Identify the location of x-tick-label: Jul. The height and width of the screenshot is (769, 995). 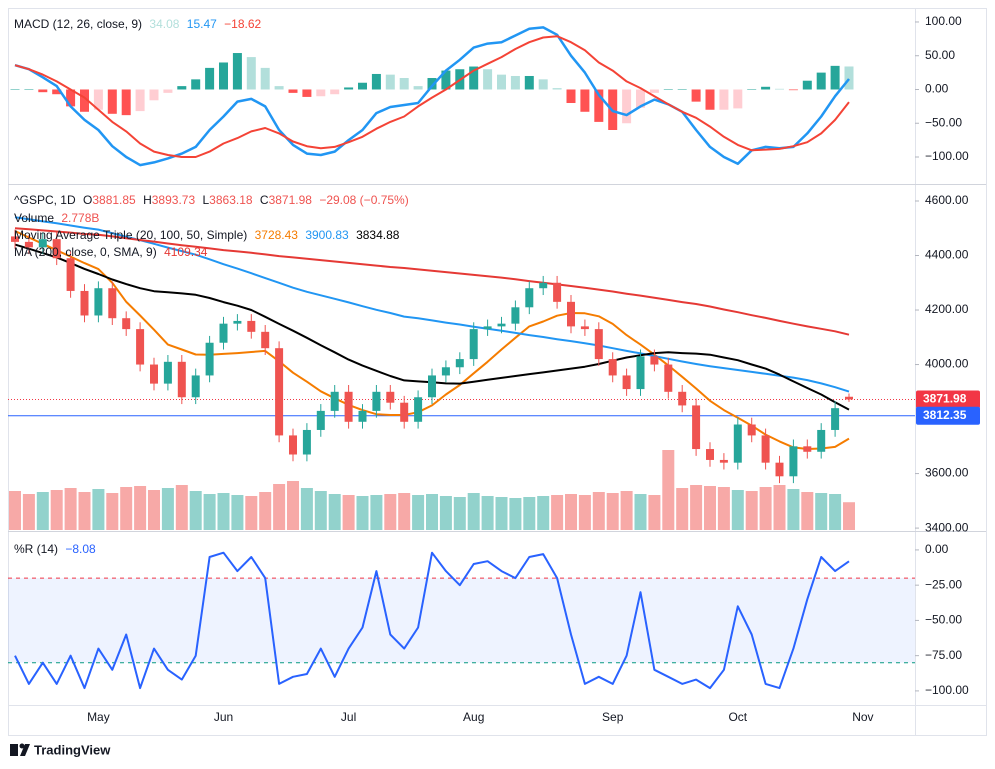
(348, 717).